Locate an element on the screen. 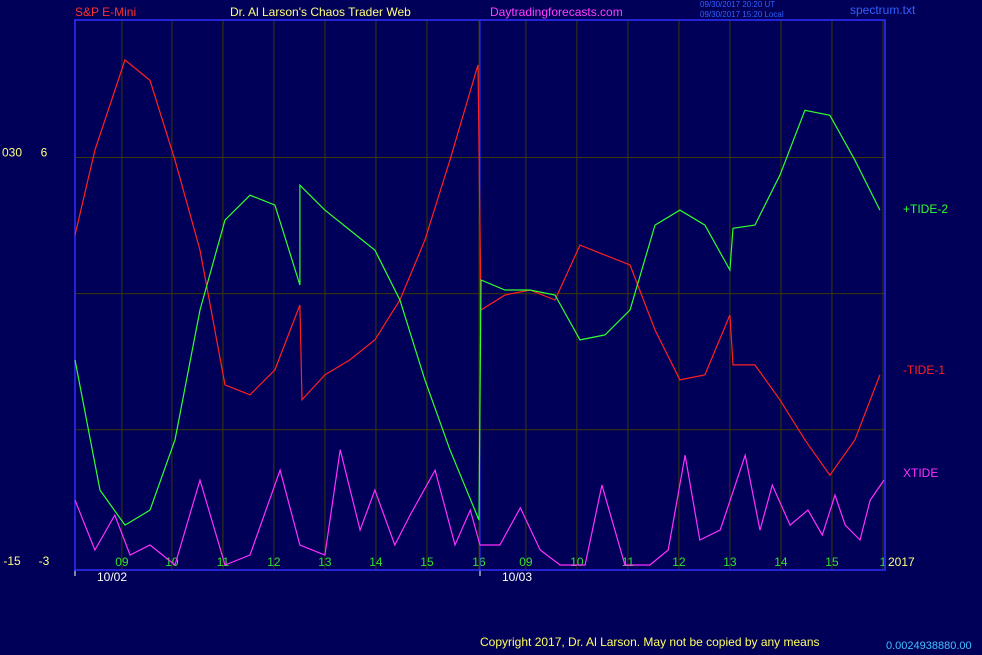 The height and width of the screenshot is (655, 982). y-tick-label: 6 is located at coordinates (44, 153).